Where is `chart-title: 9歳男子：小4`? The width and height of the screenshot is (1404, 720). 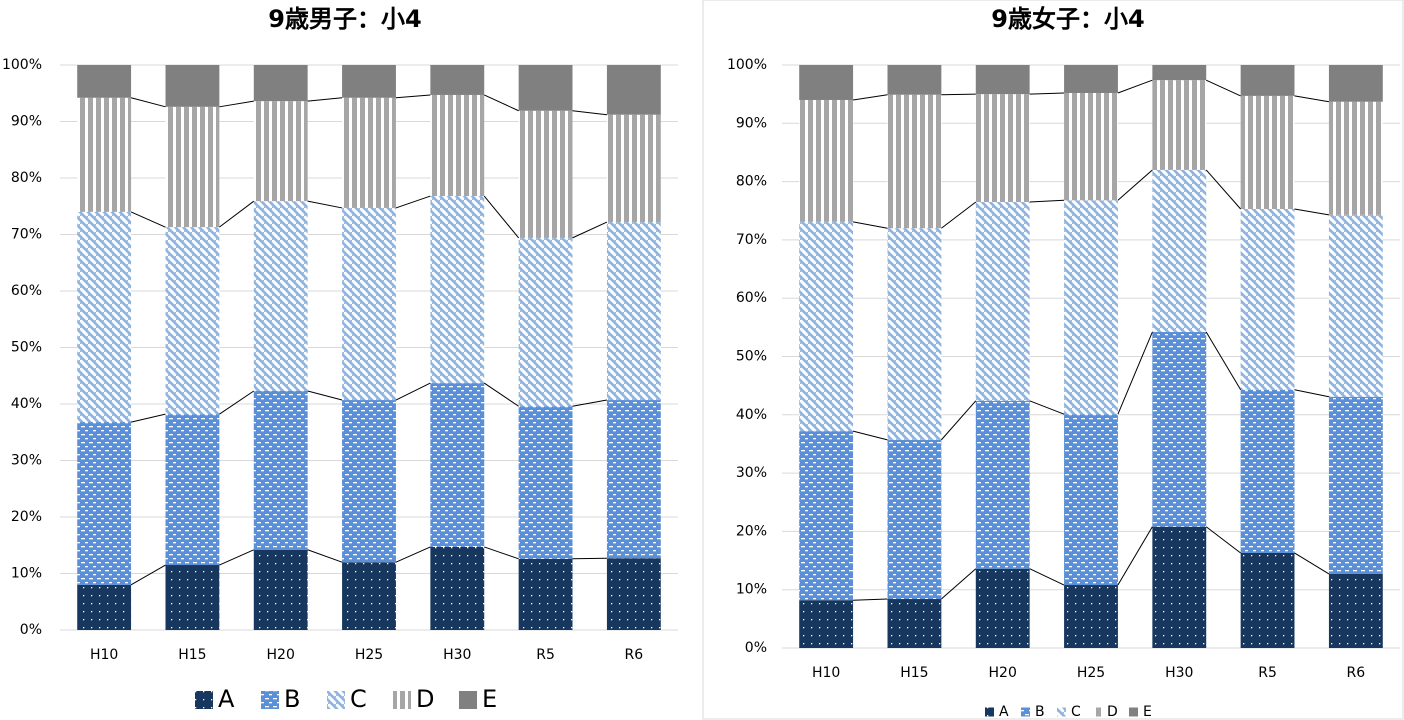
chart-title: 9歳男子：小4 is located at coordinates (344, 19).